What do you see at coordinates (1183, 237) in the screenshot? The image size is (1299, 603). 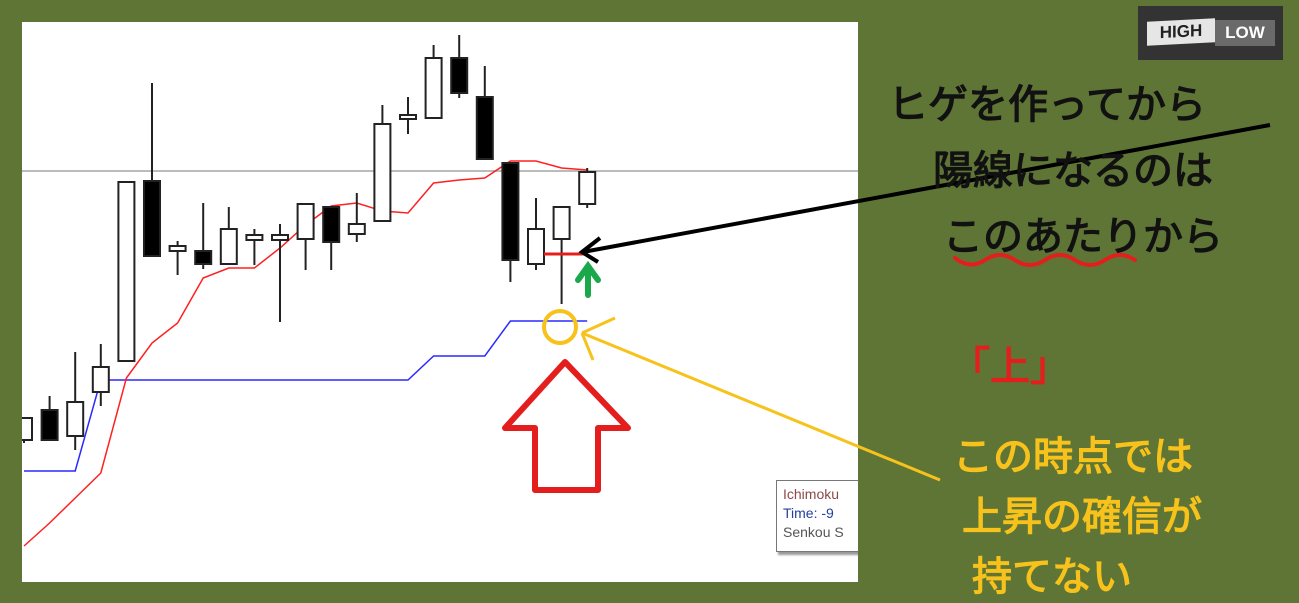 I see `line-3-rest: から` at bounding box center [1183, 237].